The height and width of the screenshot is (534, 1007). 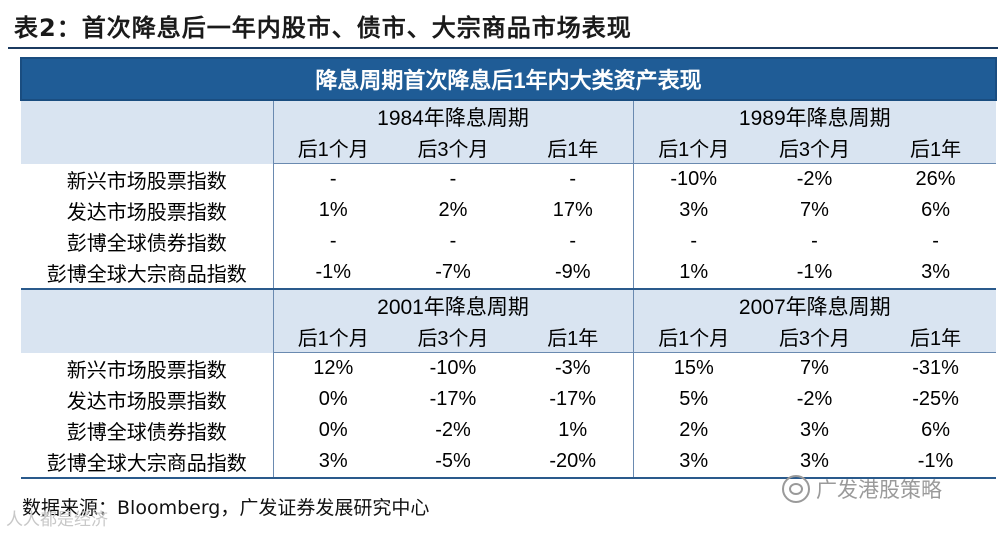 I want to click on watermark-faint: 人人都是经济, so click(x=57, y=520).